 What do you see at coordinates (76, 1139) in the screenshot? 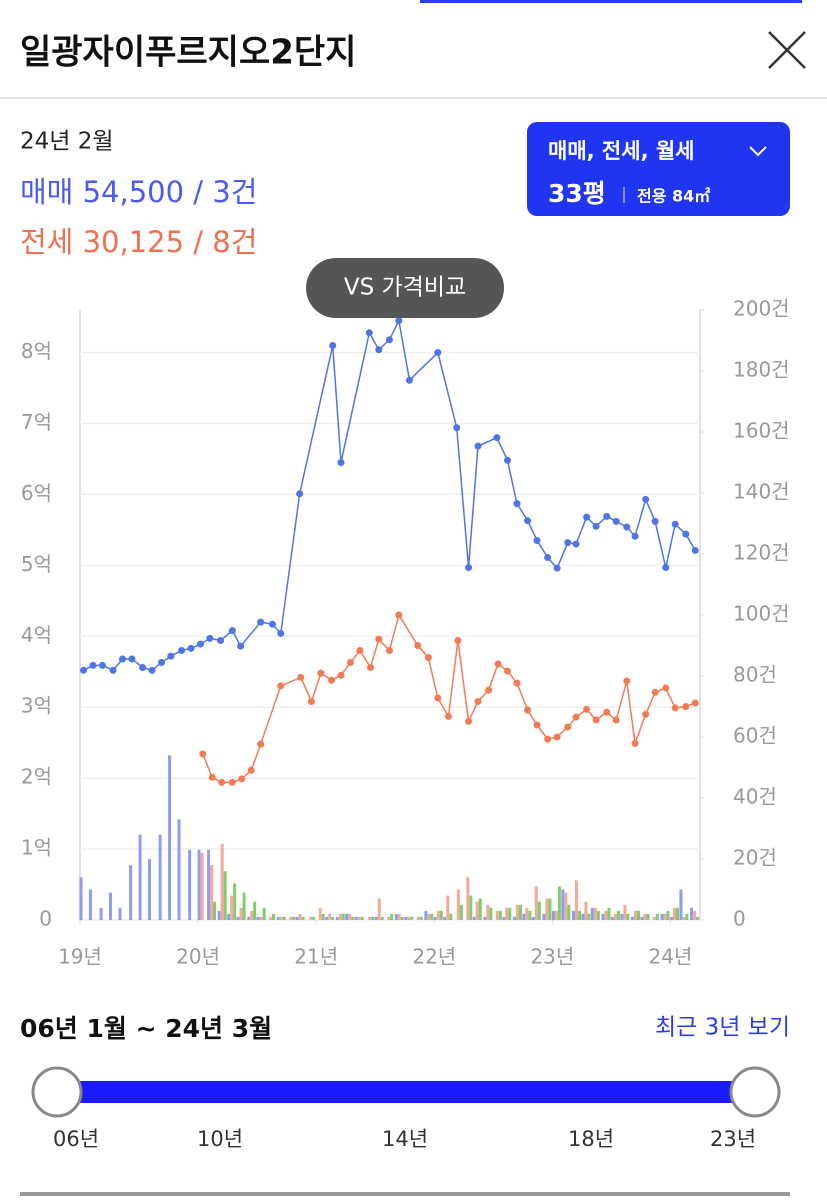
I see `range-tick-label: 06년` at bounding box center [76, 1139].